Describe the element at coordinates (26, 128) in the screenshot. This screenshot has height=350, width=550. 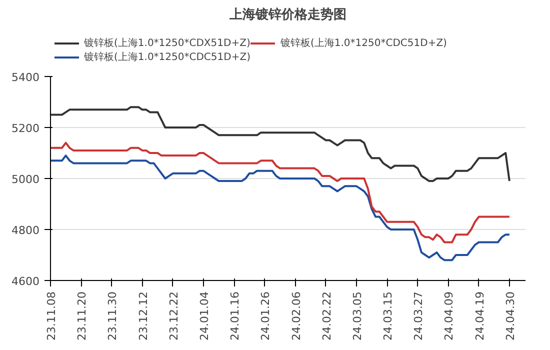
I see `y-tick-label: 5200` at that location.